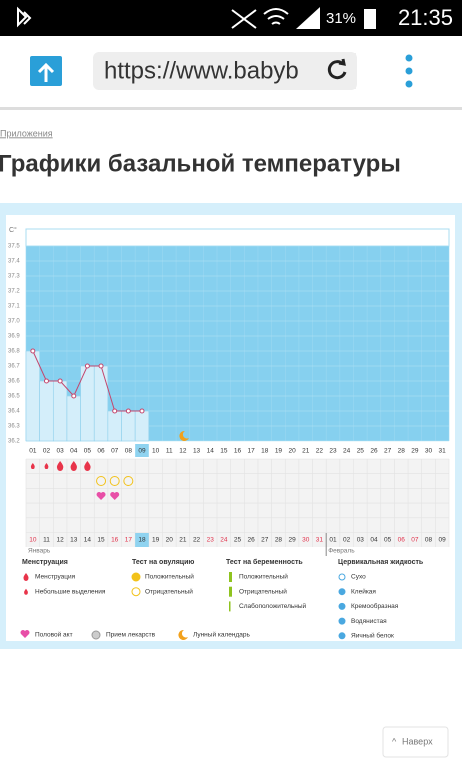  Describe the element at coordinates (361, 540) in the screenshot. I see `date-label: 03` at that location.